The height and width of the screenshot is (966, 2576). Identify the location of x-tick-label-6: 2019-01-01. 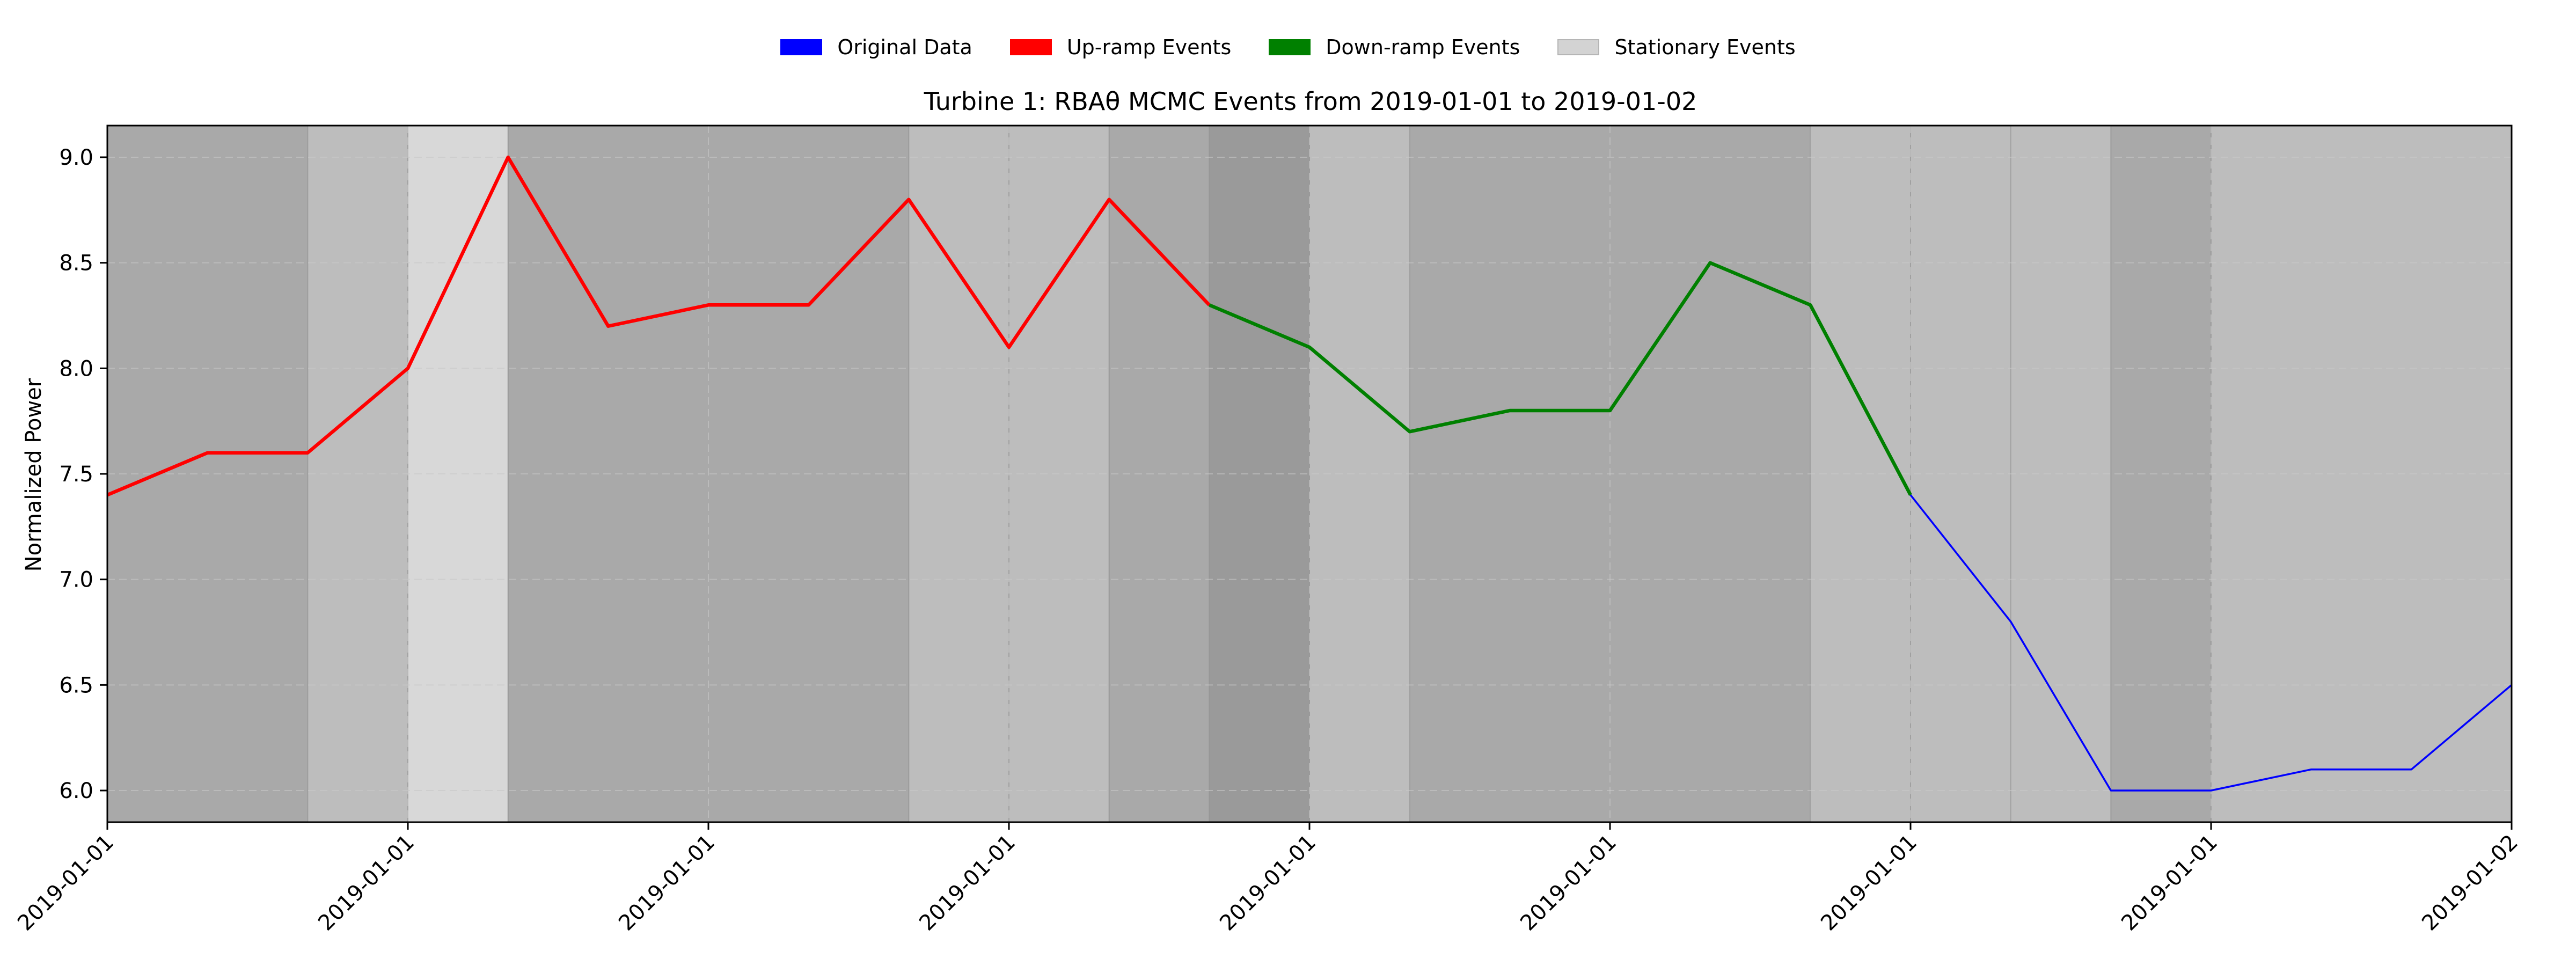
(1869, 883).